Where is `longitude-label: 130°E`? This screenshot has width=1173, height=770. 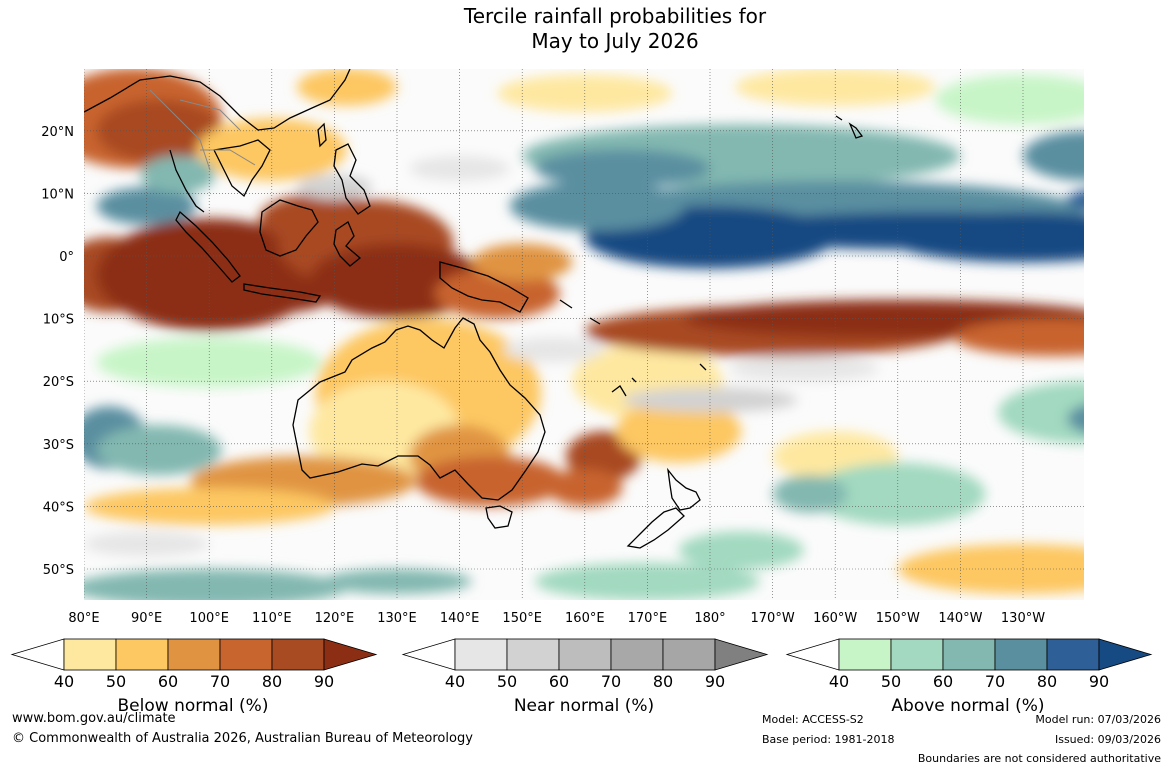 longitude-label: 130°E is located at coordinates (397, 618).